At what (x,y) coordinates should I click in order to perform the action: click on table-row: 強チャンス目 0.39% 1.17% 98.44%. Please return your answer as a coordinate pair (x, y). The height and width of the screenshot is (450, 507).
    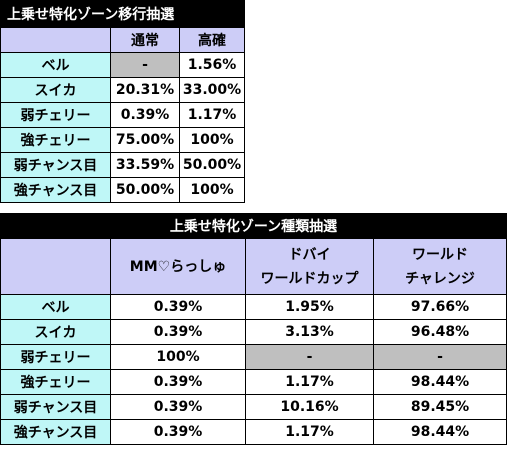
    Looking at the image, I should click on (253, 432).